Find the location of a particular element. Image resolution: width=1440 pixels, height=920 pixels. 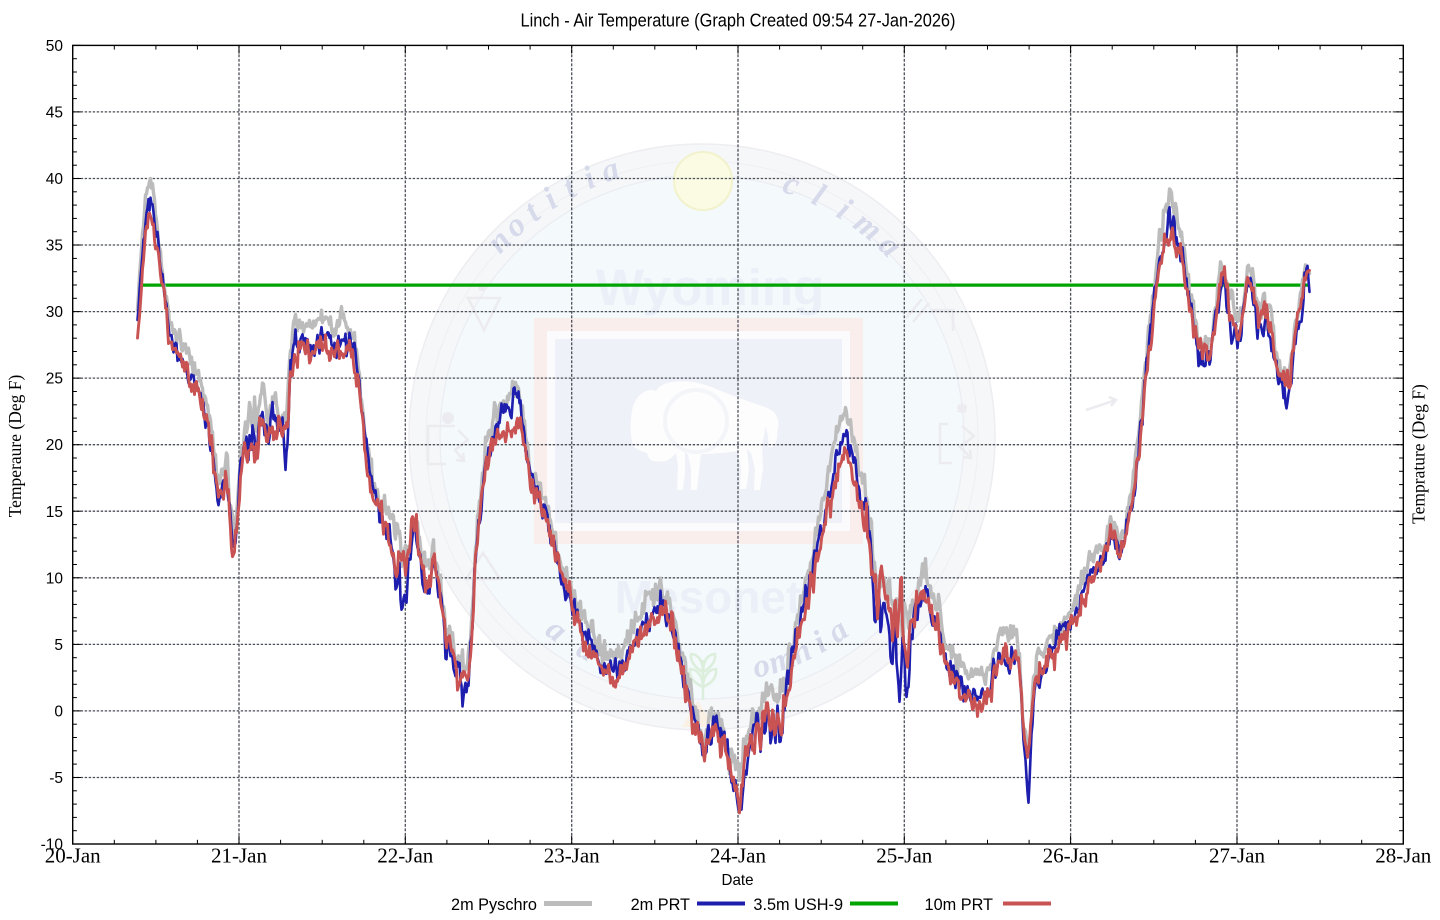

svg-text: 22-Jan is located at coordinates (405, 856).